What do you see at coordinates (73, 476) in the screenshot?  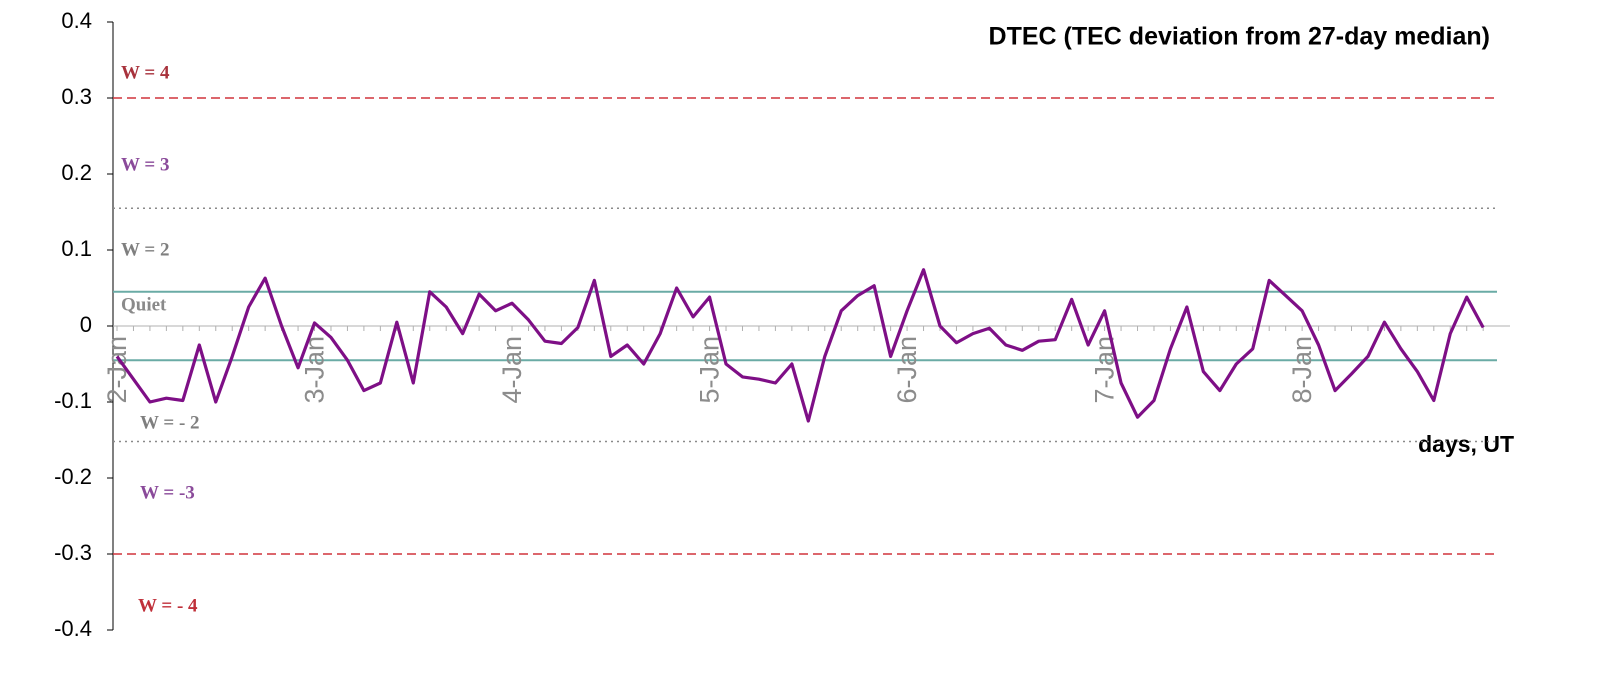 I see `y-tick-label: -0.2` at bounding box center [73, 476].